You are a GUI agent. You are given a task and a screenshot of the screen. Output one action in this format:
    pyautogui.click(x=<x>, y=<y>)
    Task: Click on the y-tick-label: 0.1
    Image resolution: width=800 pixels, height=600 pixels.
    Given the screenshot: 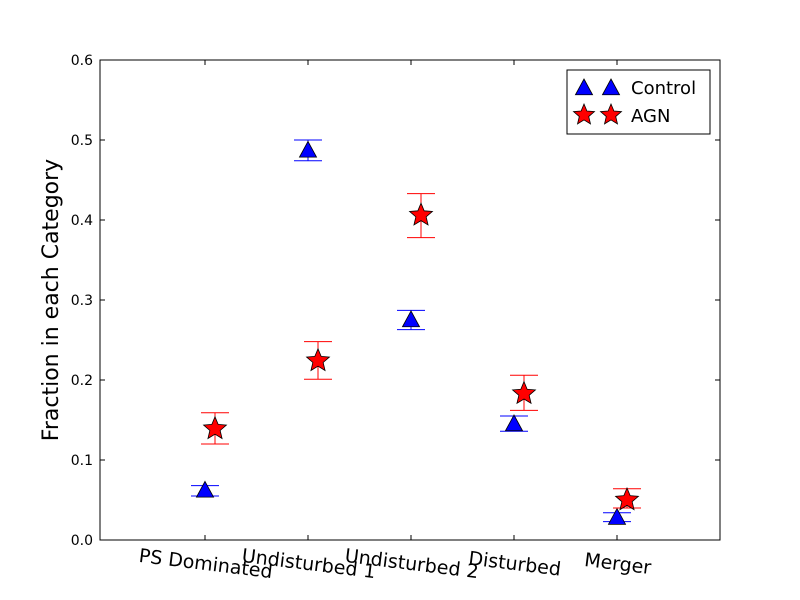 What is the action you would take?
    pyautogui.click(x=82, y=461)
    